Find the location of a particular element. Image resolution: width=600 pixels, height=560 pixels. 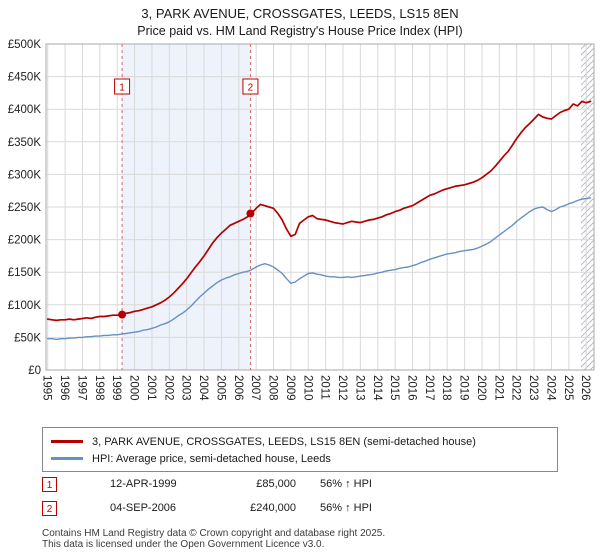

x-axis-label: 2012 is located at coordinates (342, 388).